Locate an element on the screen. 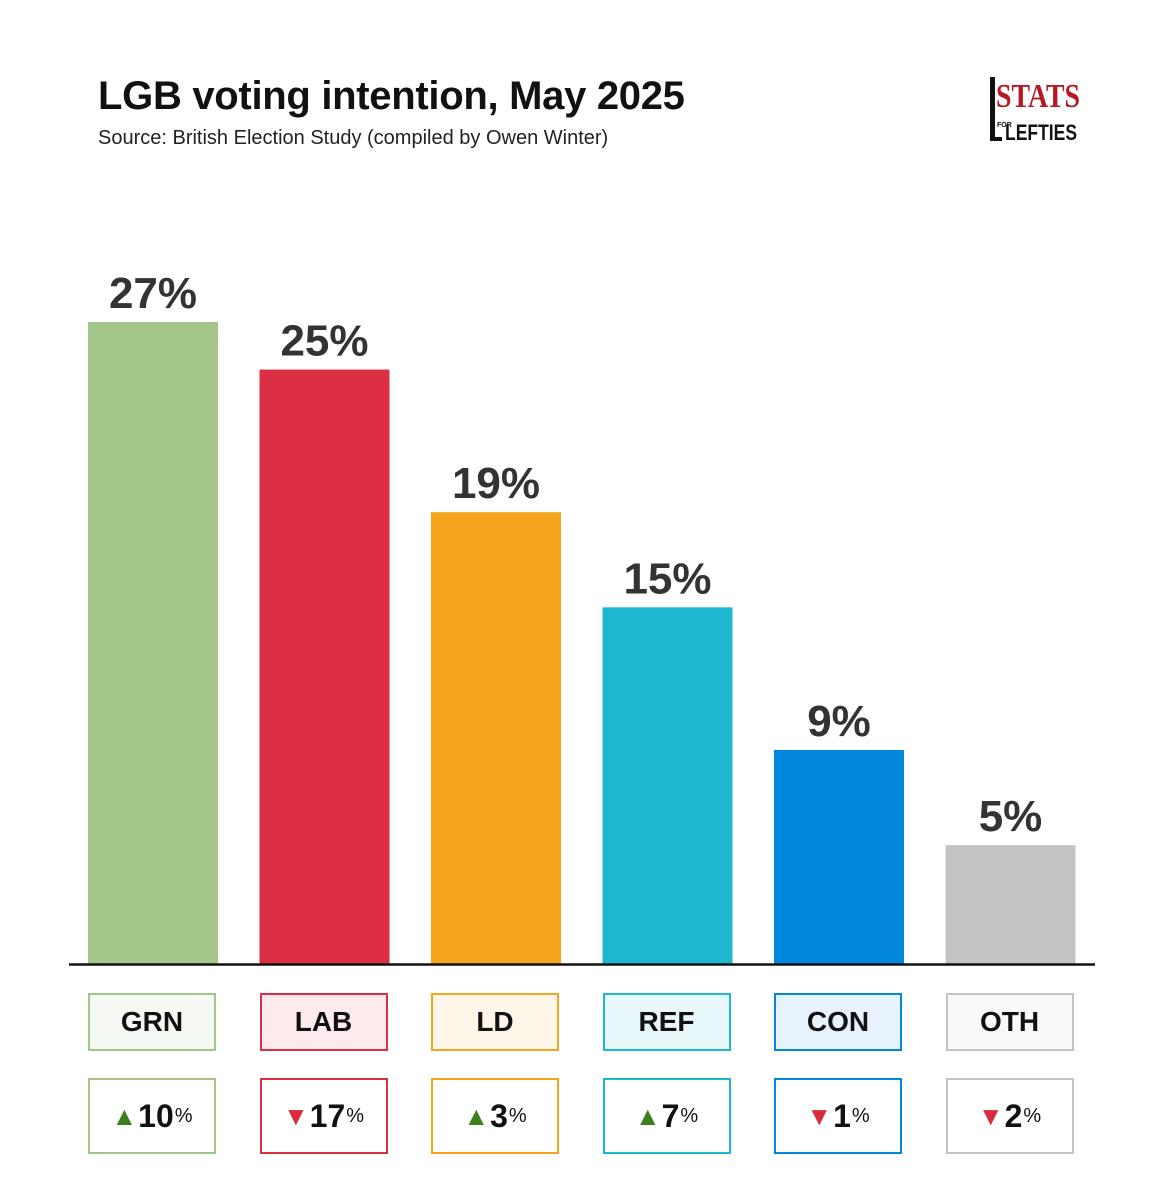  logo-stats: STATS is located at coordinates (1038, 96).